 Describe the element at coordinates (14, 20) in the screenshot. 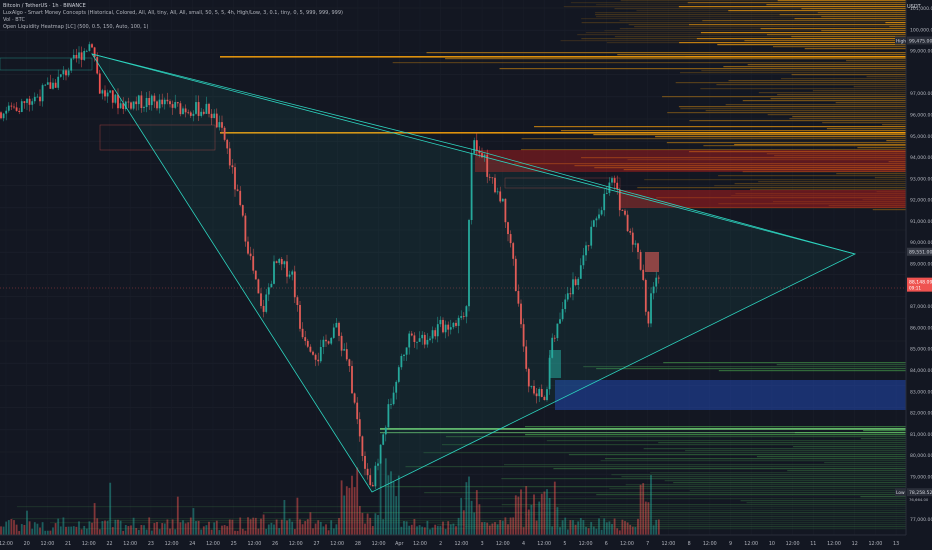

I see `indicator-volume: Vol · BTC` at that location.